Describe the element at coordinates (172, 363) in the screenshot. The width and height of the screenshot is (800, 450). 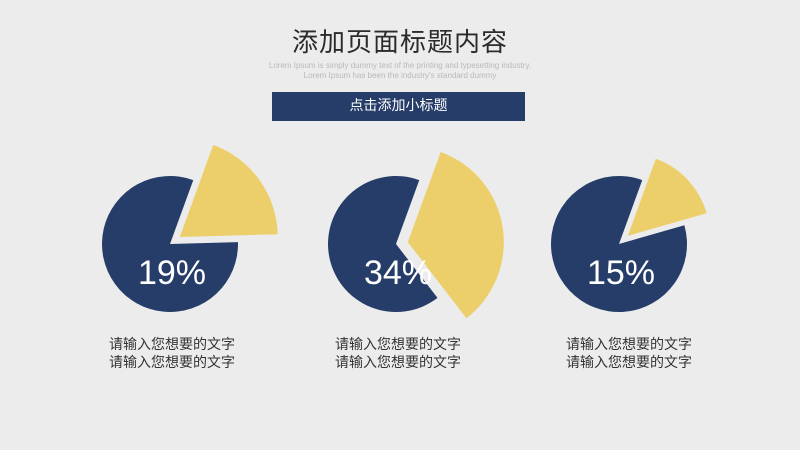
I see `caption-1-line-2: 请输入您想要的文字` at that location.